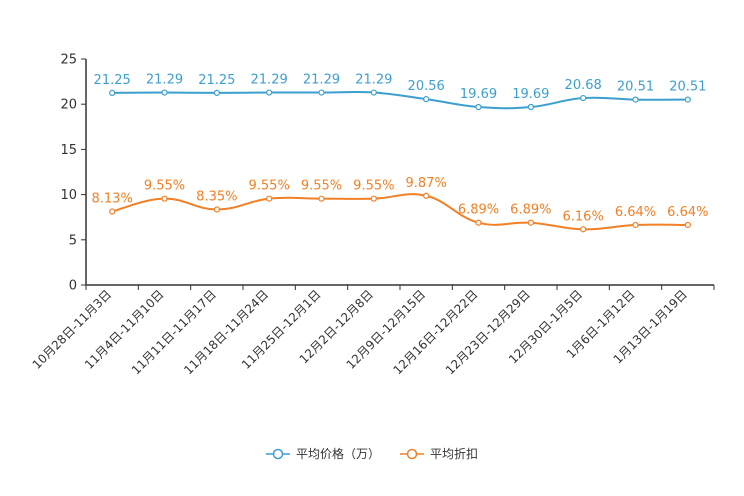 The image size is (744, 496). What do you see at coordinates (73, 173) in the screenshot?
I see `y-axis-ticks: 0 5 10 15 20 25` at bounding box center [73, 173].